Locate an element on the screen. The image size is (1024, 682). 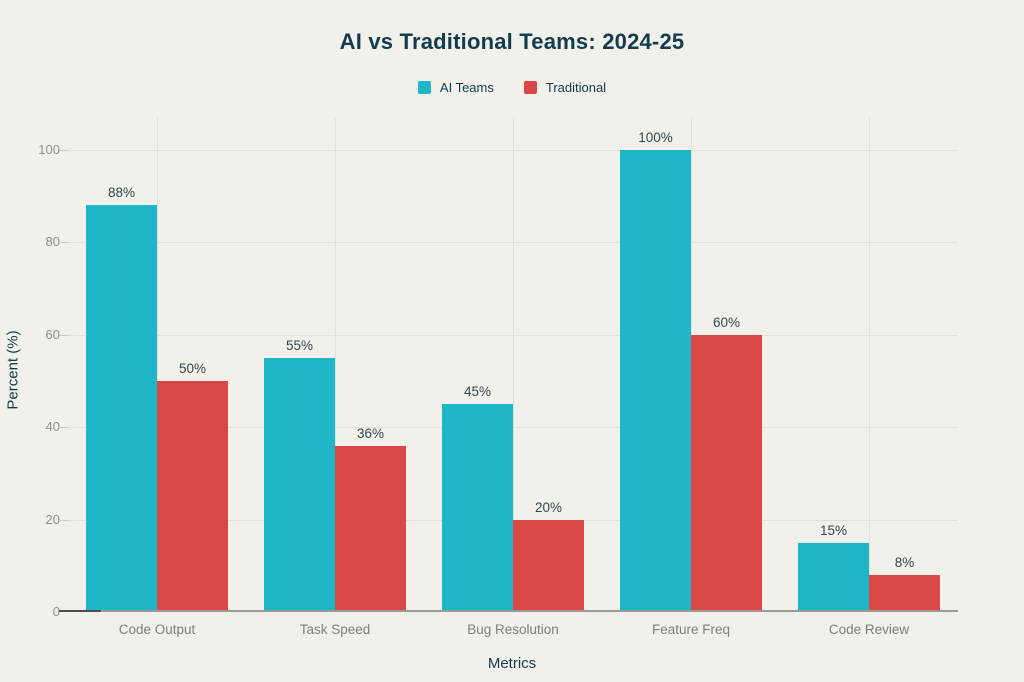
legend-label-traditional: Traditional is located at coordinates (576, 87).